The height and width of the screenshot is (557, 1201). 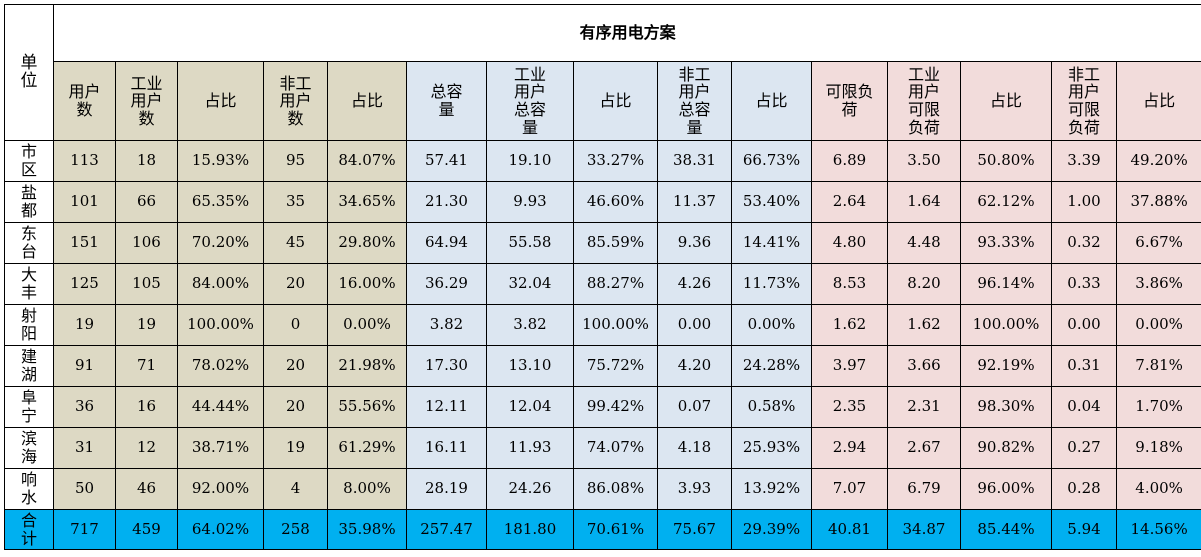 I want to click on table-cell: 4.26, so click(x=694, y=284).